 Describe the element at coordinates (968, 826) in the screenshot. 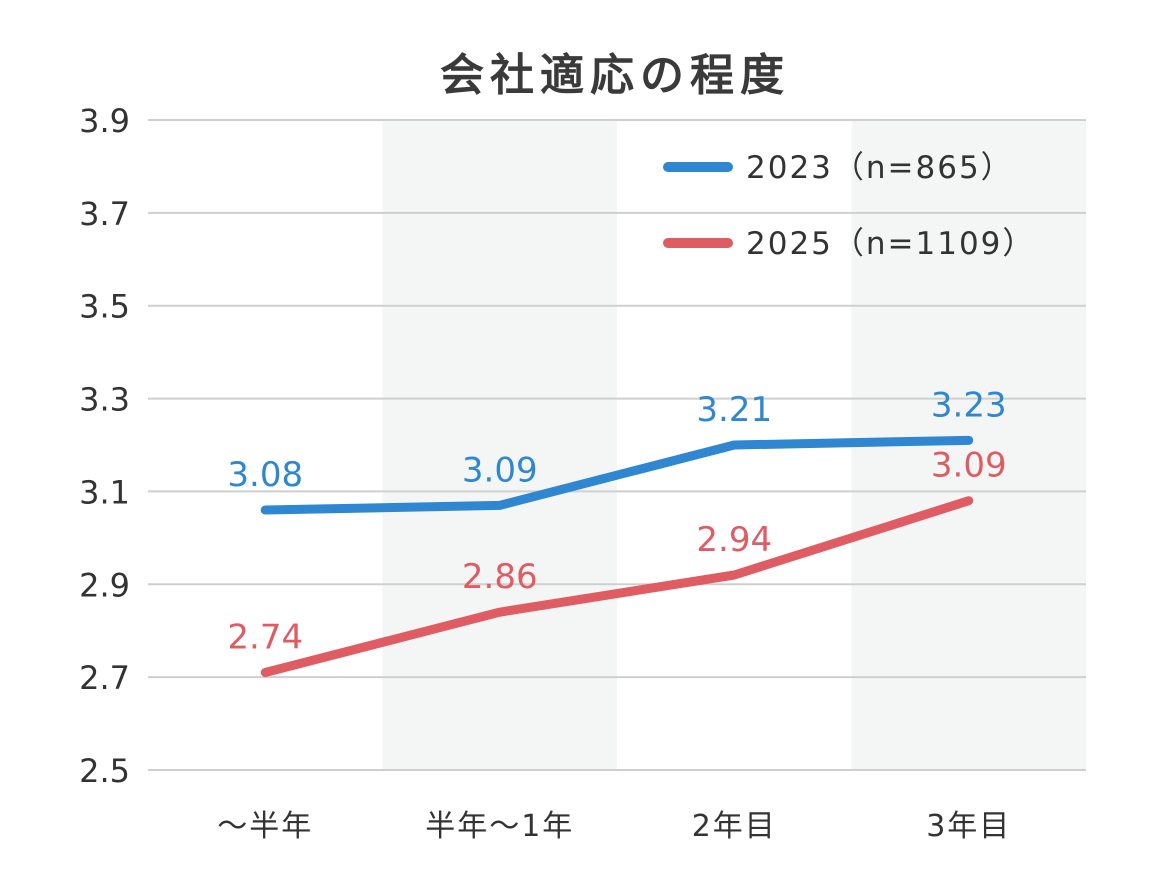

I see `x-tick-label: 3年目` at that location.